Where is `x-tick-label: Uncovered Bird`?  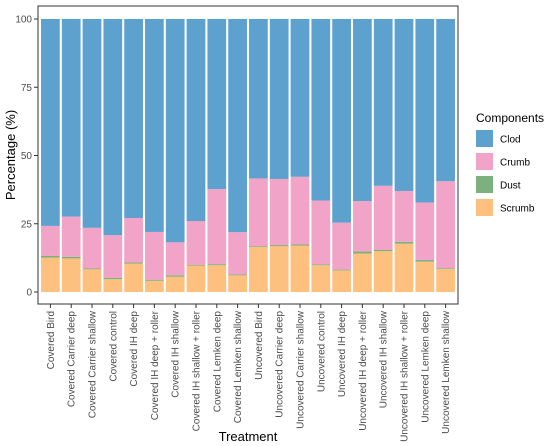 x-tick-label: Uncovered Bird is located at coordinates (259, 345).